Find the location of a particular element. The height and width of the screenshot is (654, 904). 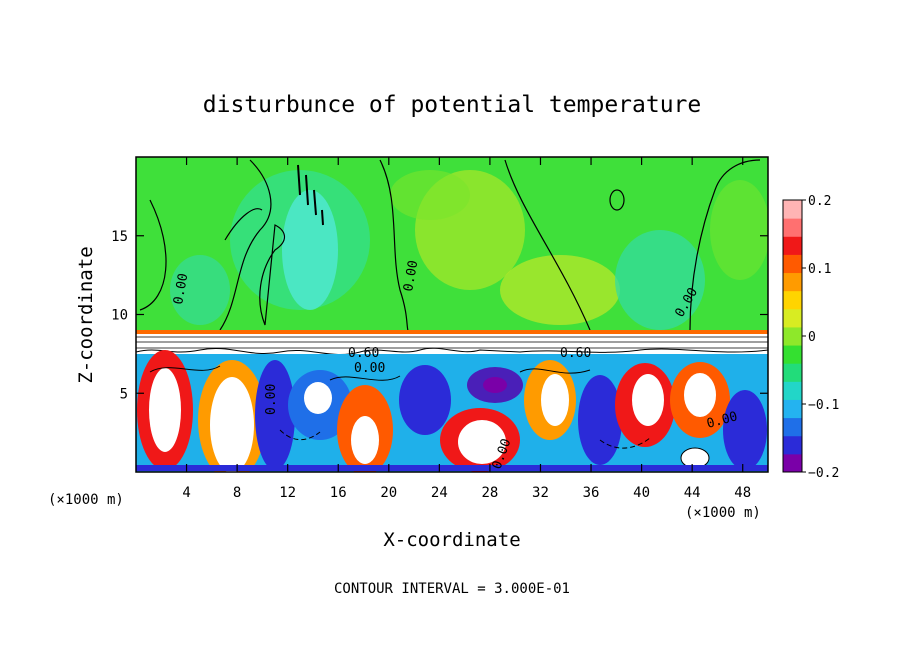

y-tick-label: 5 is located at coordinates (124, 394).